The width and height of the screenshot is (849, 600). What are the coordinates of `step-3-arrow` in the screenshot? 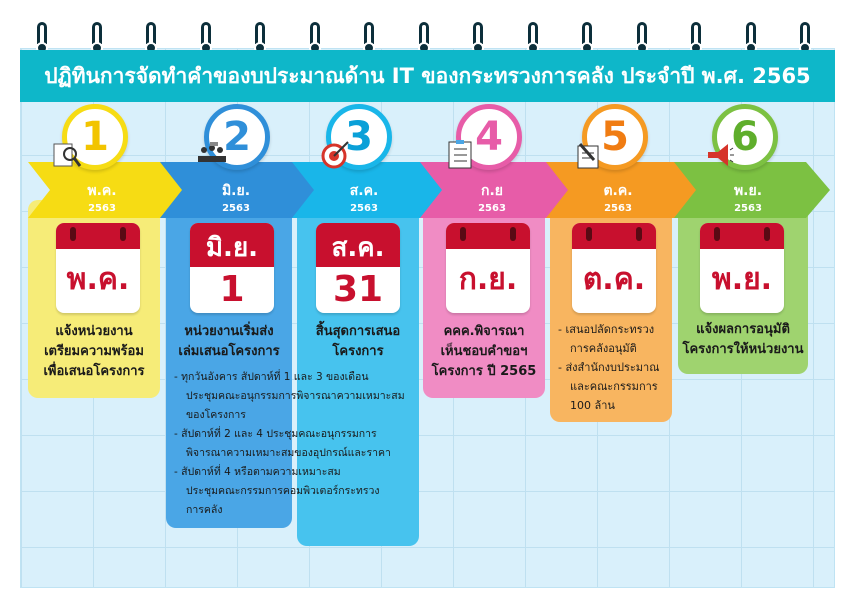 It's located at (372, 190).